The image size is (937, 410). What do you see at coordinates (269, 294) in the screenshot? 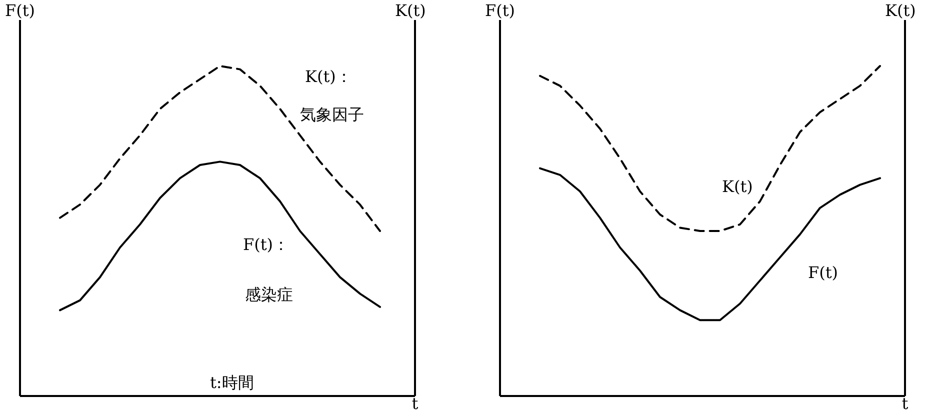
I see `annotation: 感染症` at bounding box center [269, 294].